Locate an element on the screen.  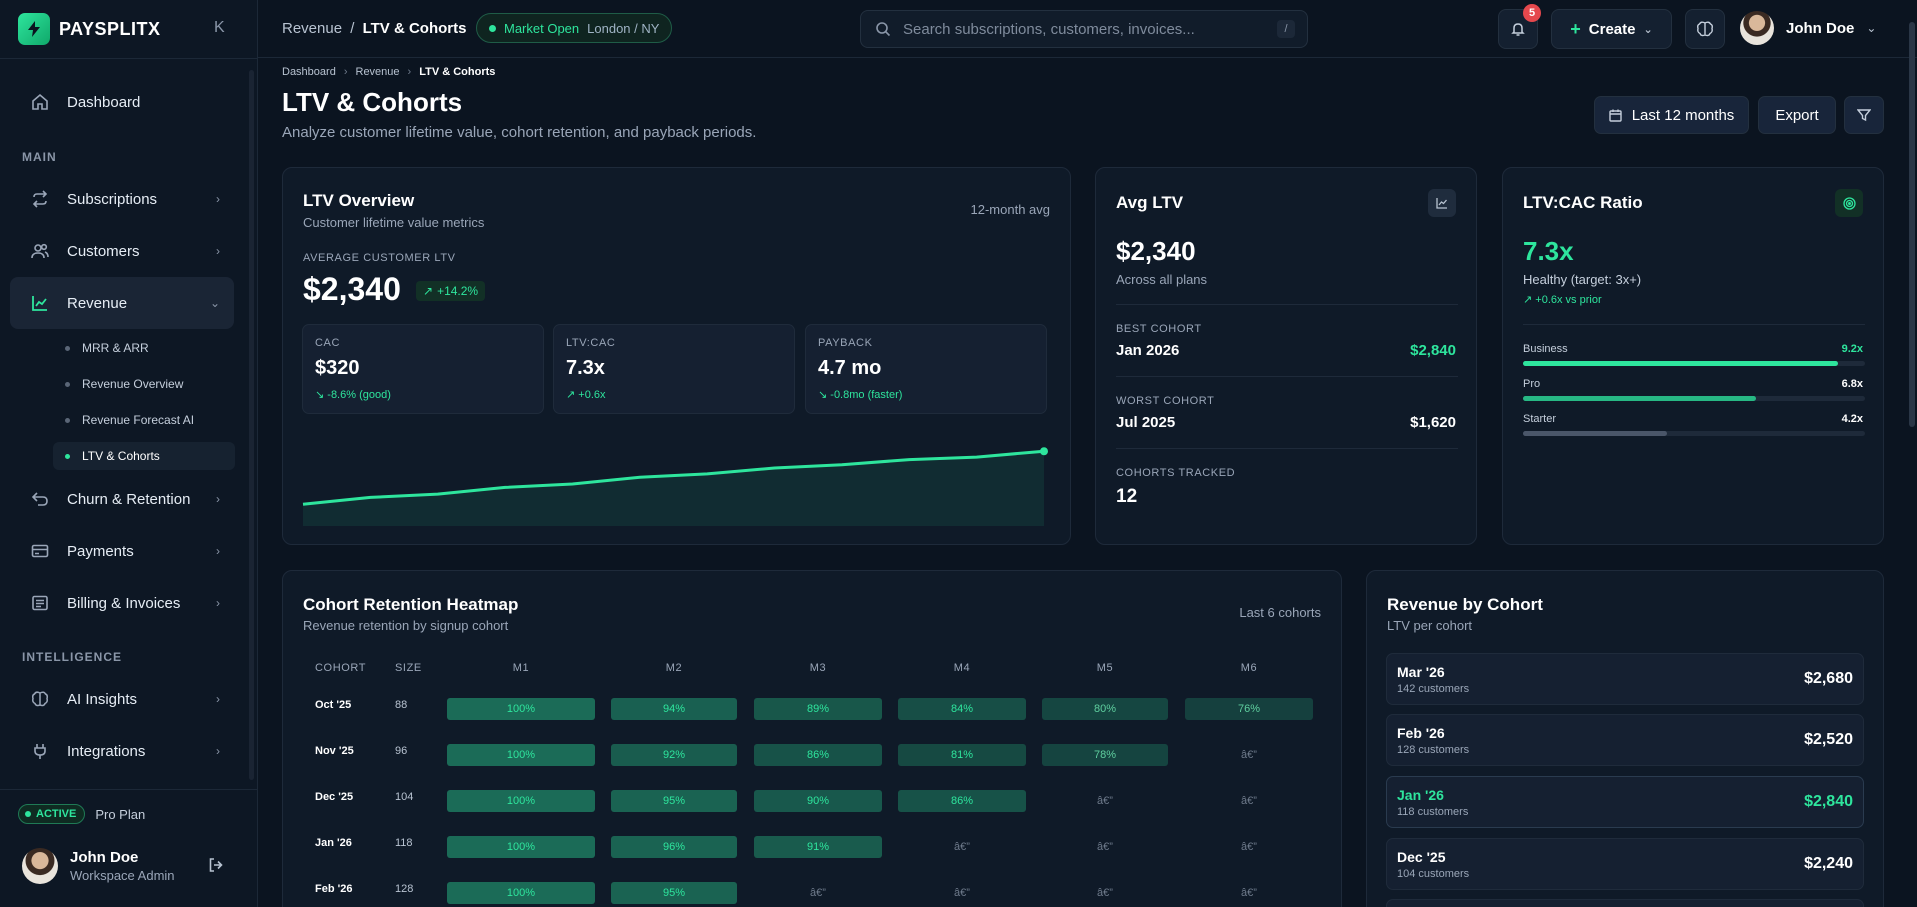
brand: PAYSPLITX is located at coordinates (89, 29).